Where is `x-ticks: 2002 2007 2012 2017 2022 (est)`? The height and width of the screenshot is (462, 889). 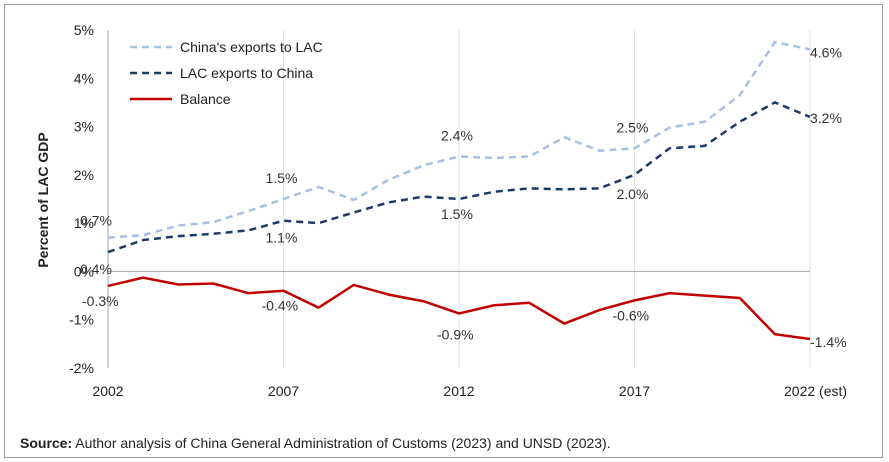
x-ticks: 2002 2007 2012 2017 2022 (est) is located at coordinates (469, 391).